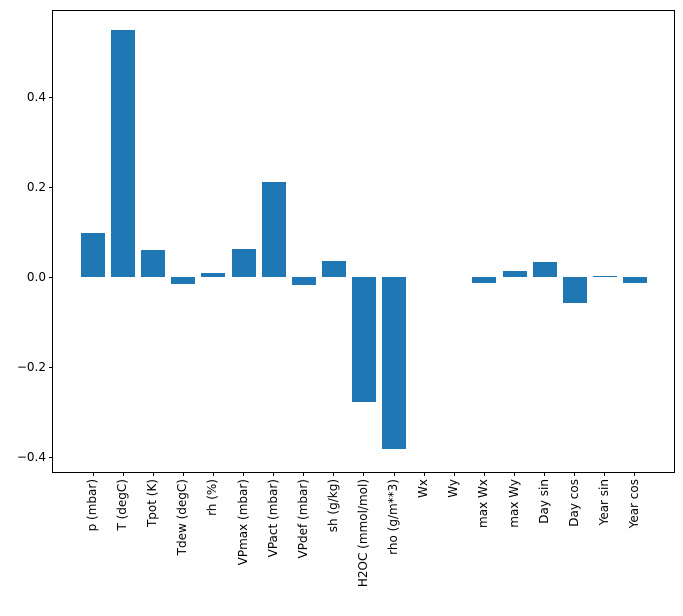 The height and width of the screenshot is (616, 683). I want to click on x-tick-rh, so click(213, 474).